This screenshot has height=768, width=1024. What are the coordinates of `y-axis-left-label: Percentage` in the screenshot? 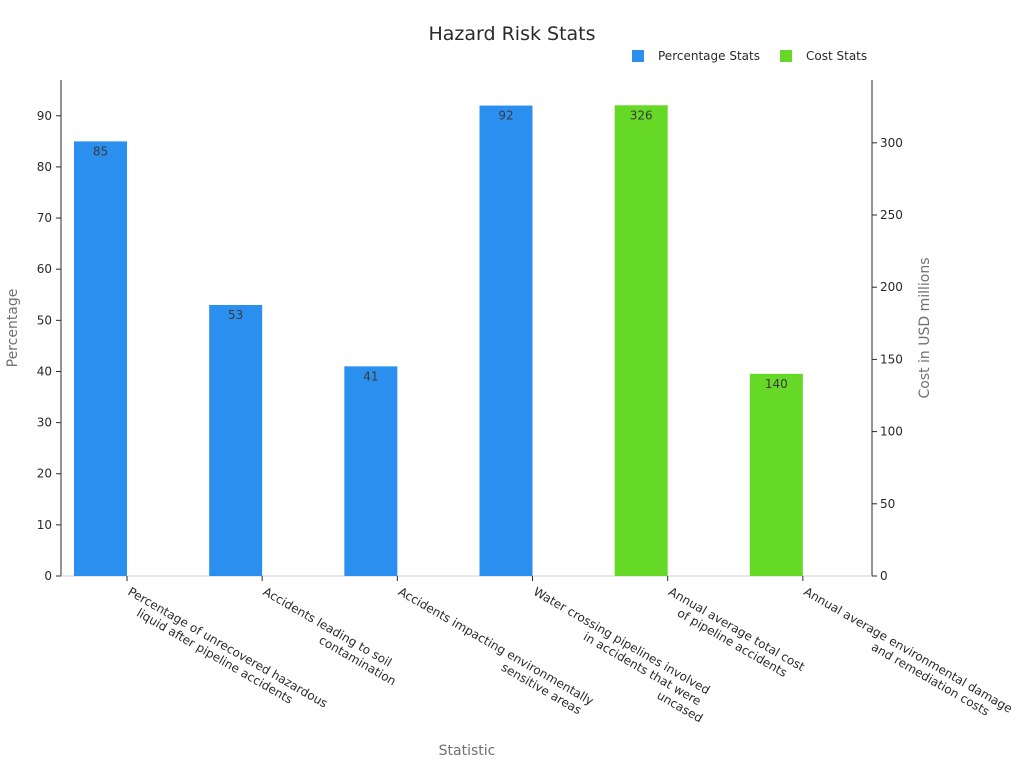 It's located at (13, 328).